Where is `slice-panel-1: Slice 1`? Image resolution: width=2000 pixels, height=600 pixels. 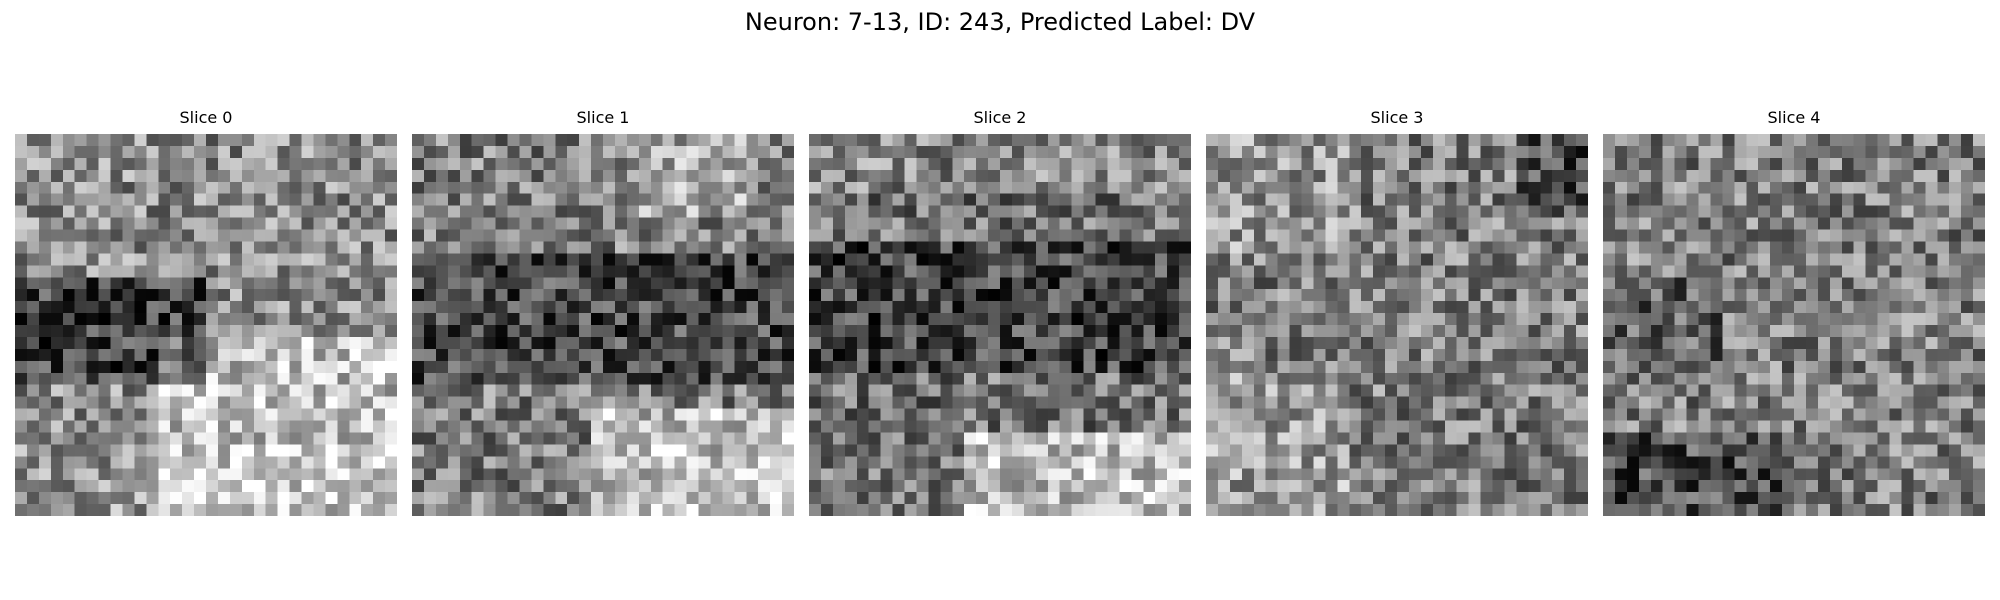 slice-panel-1: Slice 1 is located at coordinates (603, 312).